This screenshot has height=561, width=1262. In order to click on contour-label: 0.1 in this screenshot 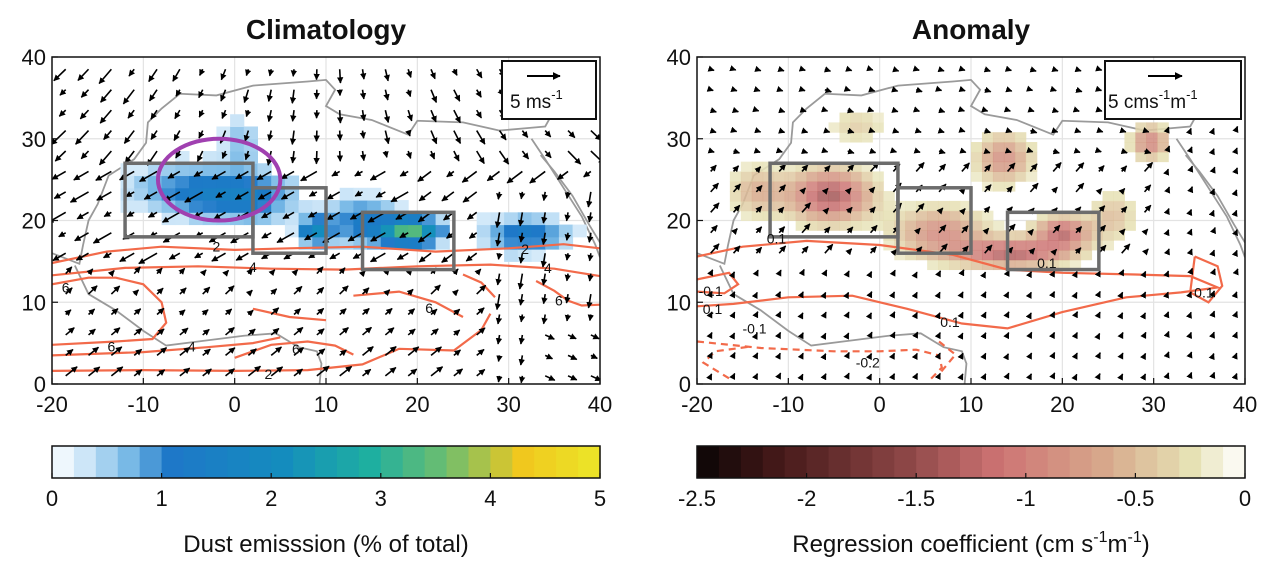, I will do `click(1204, 292)`.